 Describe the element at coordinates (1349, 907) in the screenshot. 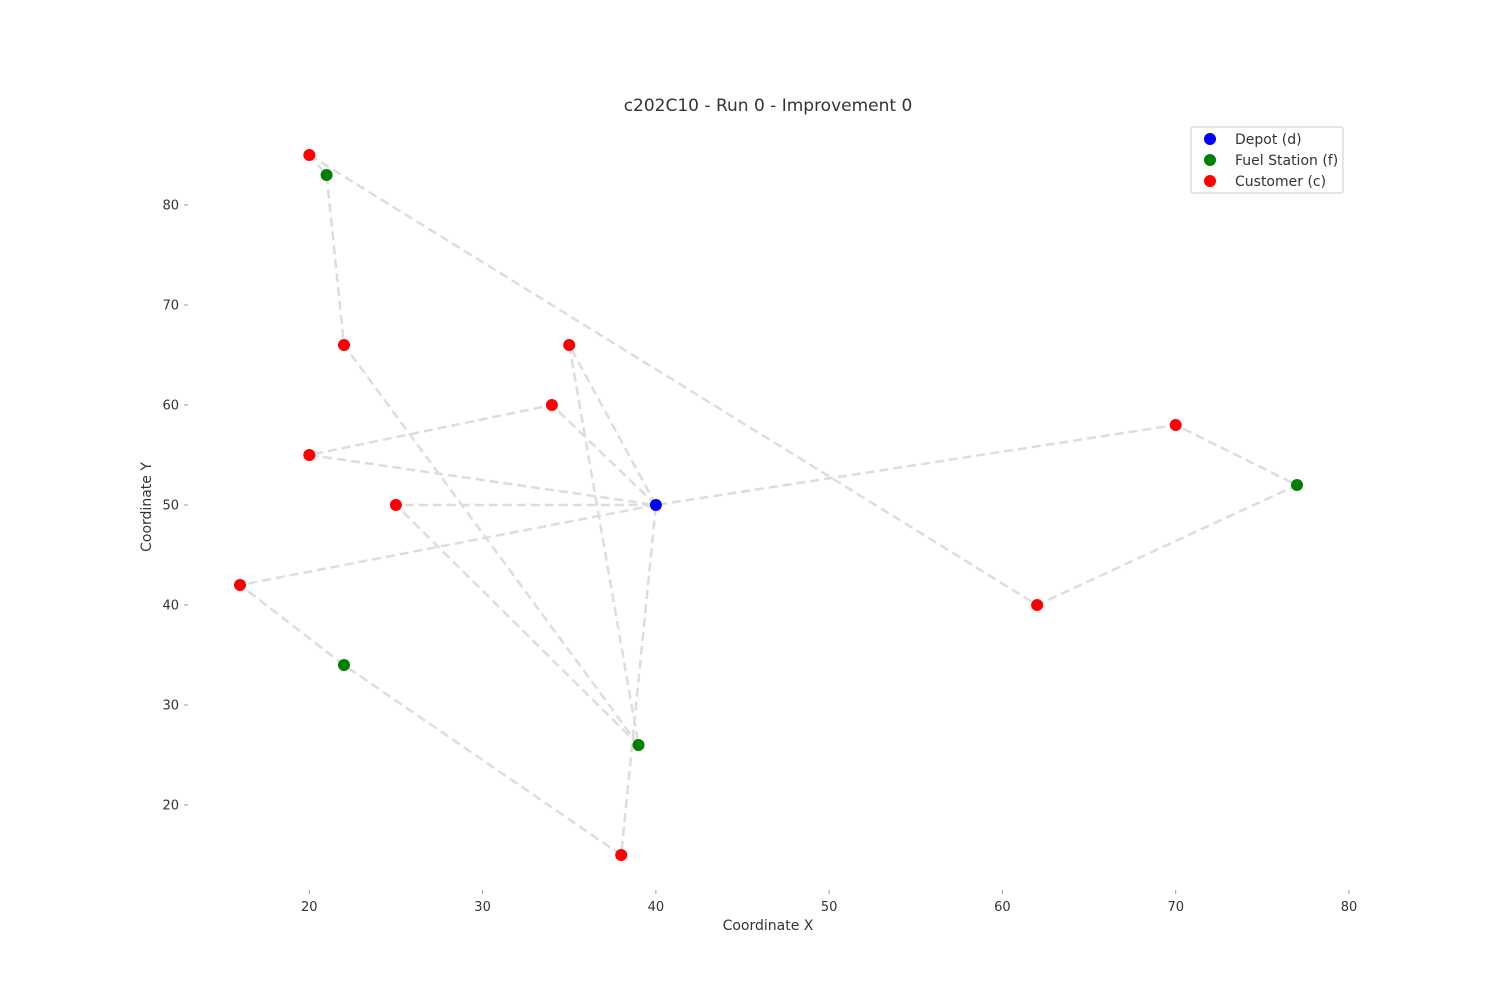

I see `x-tick-label-80: 80` at that location.